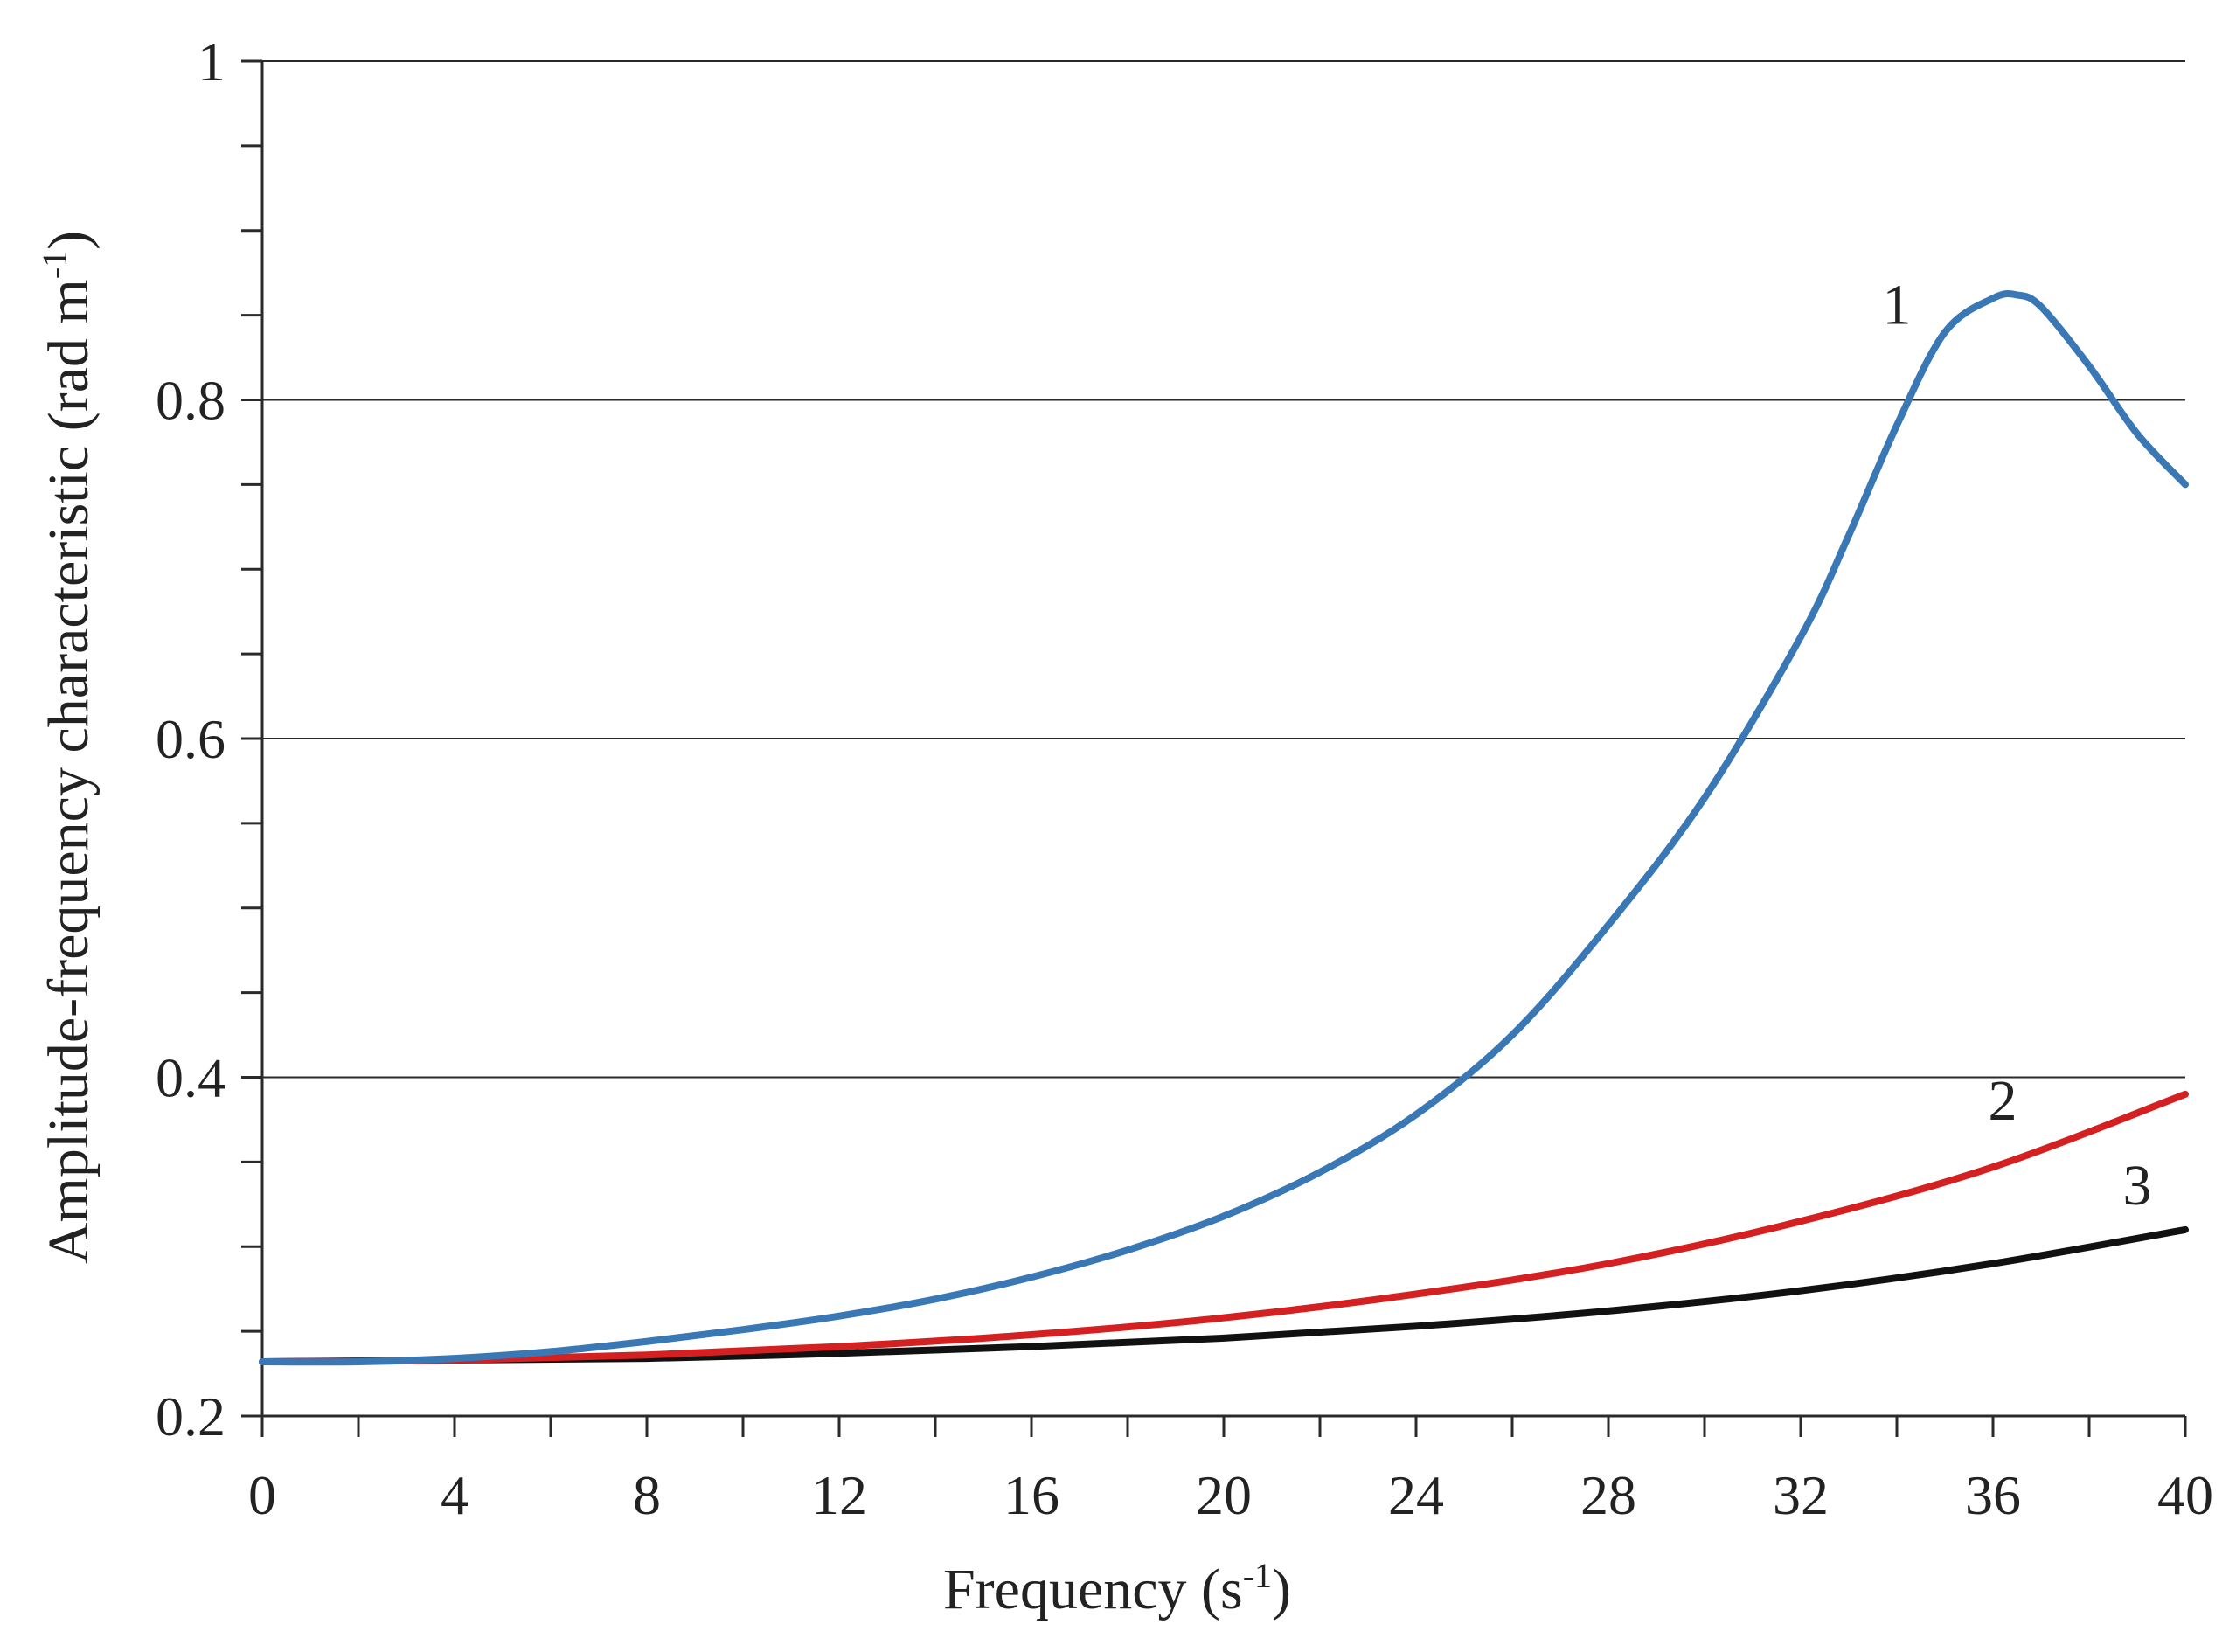  Describe the element at coordinates (262, 1495) in the screenshot. I see `x-tick-label: 0` at that location.